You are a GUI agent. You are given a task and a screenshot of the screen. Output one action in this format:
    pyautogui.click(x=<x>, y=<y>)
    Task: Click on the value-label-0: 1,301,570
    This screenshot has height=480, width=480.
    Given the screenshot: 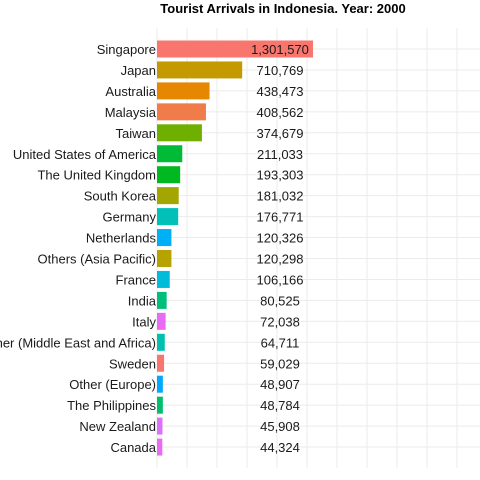 What is the action you would take?
    pyautogui.click(x=280, y=49)
    